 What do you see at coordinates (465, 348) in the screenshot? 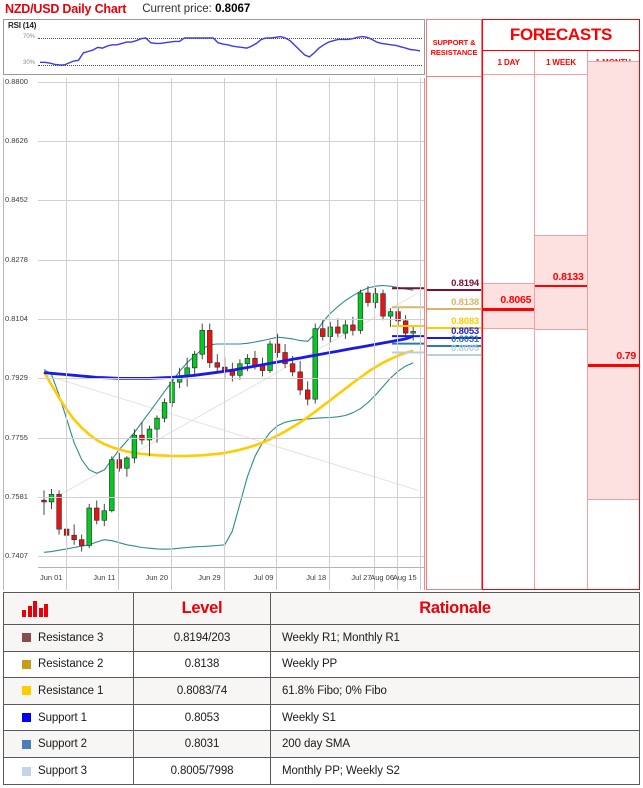
I see `sr-level-label: 0.8005` at bounding box center [465, 348].